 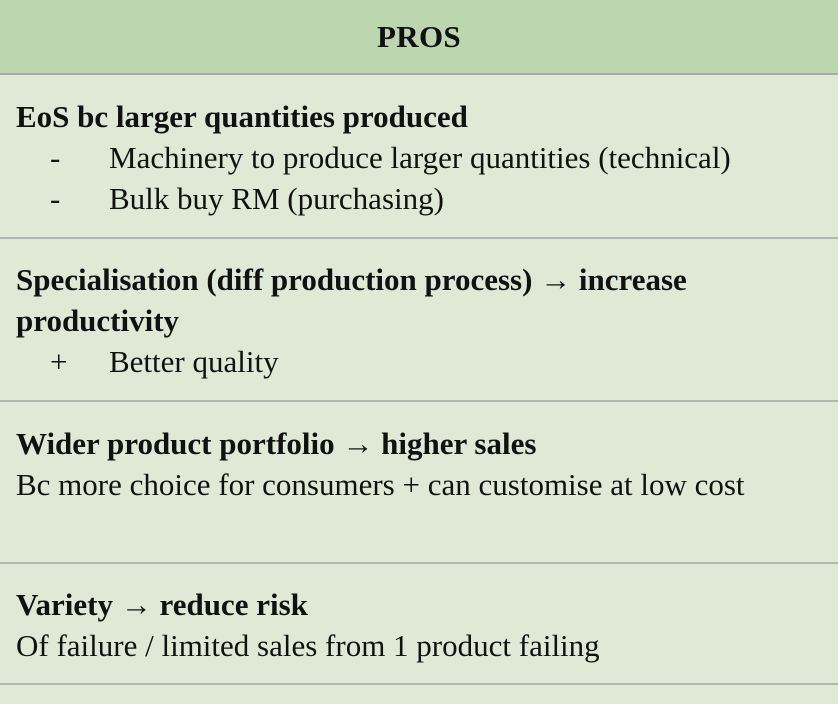 What do you see at coordinates (276, 198) in the screenshot?
I see `bullet-text: Bulk buy RM (purchasing)` at bounding box center [276, 198].